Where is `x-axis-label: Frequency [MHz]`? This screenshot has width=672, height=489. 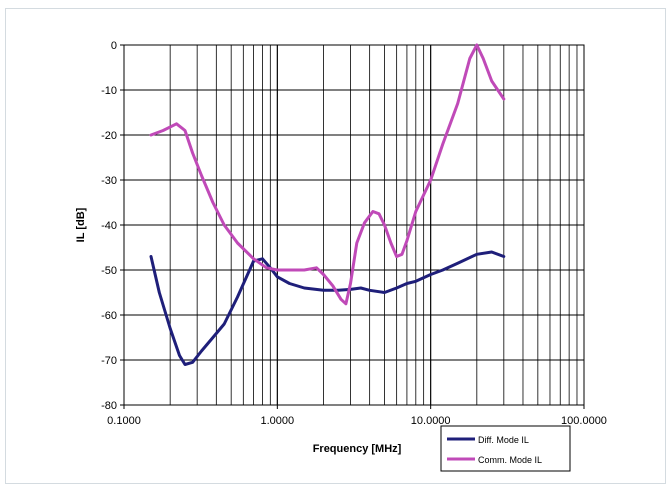 x-axis-label: Frequency [MHz] is located at coordinates (357, 449).